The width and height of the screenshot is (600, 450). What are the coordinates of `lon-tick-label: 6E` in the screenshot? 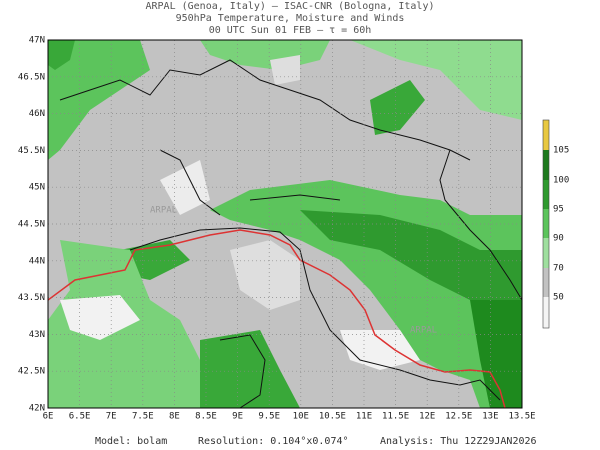 It's located at (48, 417).